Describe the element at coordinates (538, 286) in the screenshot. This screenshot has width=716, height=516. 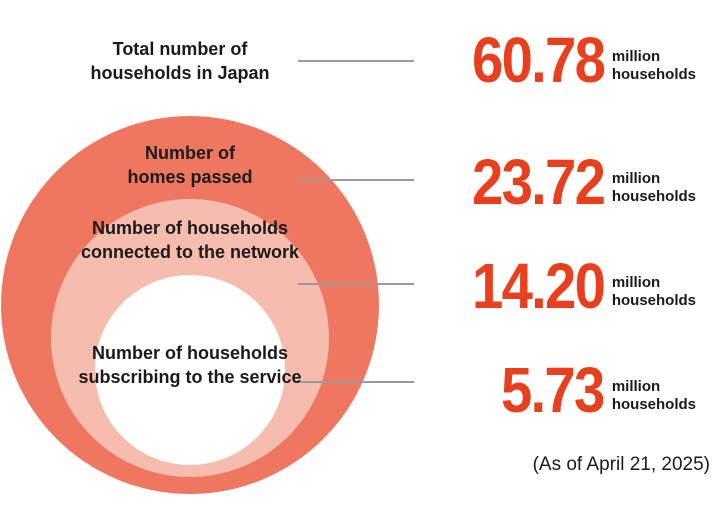
I see `value-number: 14.20` at that location.